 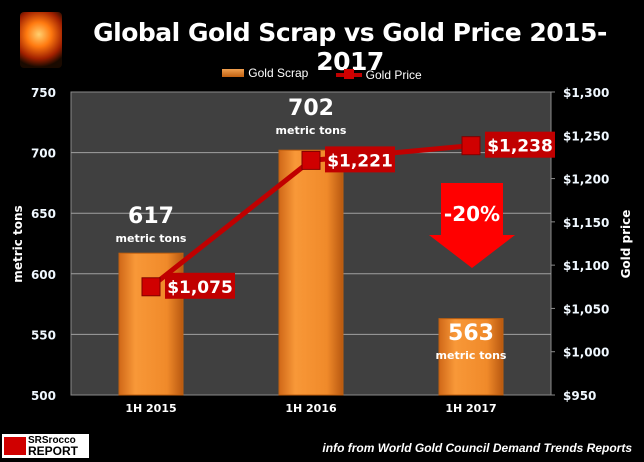 What do you see at coordinates (151, 216) in the screenshot?
I see `bar-value-label: 617` at bounding box center [151, 216].